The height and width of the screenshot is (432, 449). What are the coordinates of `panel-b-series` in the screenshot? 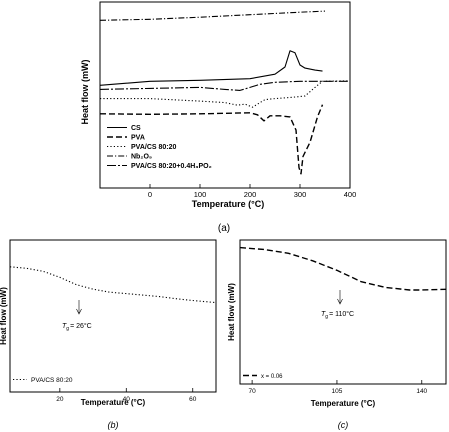 It's located at (113, 285).